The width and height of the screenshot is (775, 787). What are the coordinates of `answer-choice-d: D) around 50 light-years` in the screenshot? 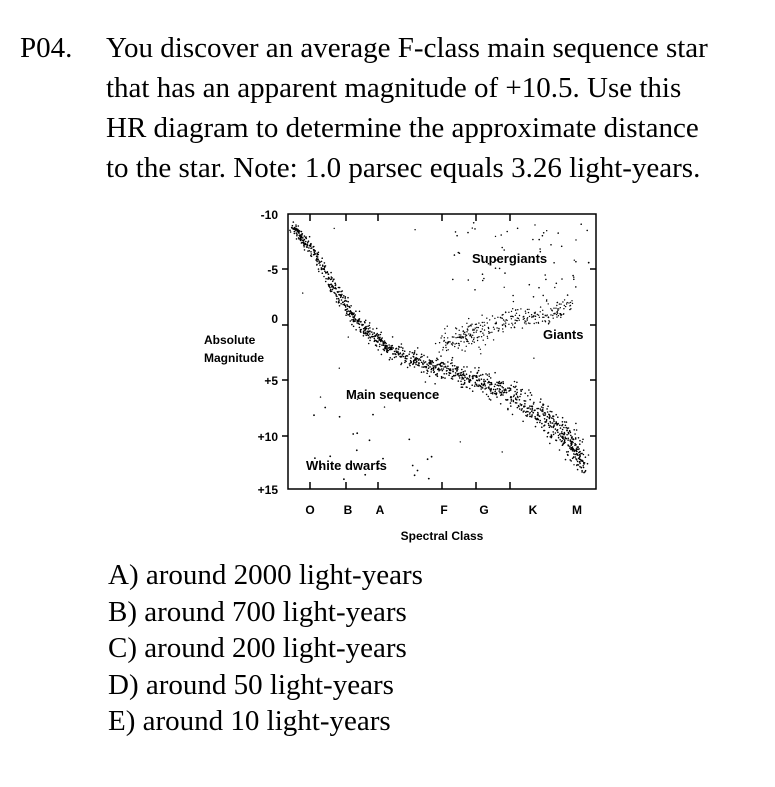 It's located at (251, 684).